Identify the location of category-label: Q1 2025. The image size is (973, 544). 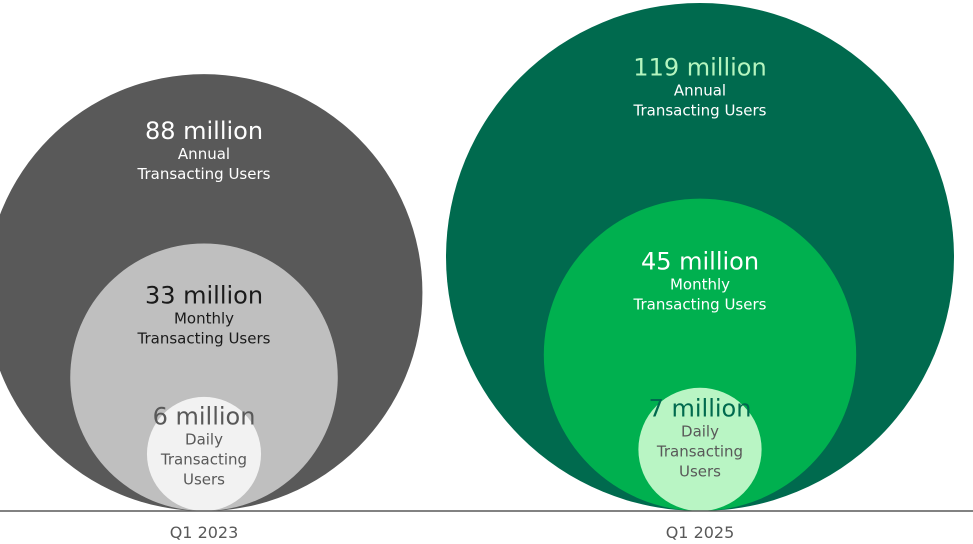
(700, 532).